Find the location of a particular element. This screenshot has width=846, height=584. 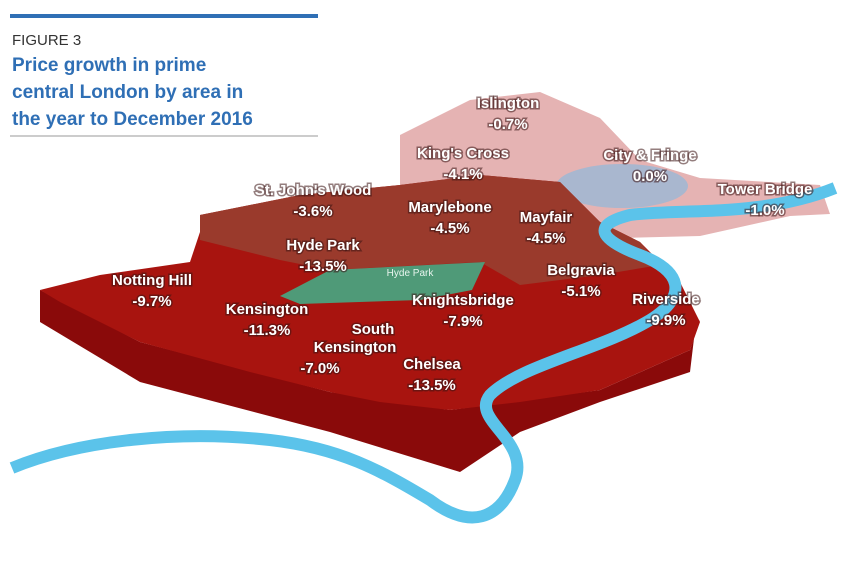

title-line: the year to December 2016 is located at coordinates (132, 119).